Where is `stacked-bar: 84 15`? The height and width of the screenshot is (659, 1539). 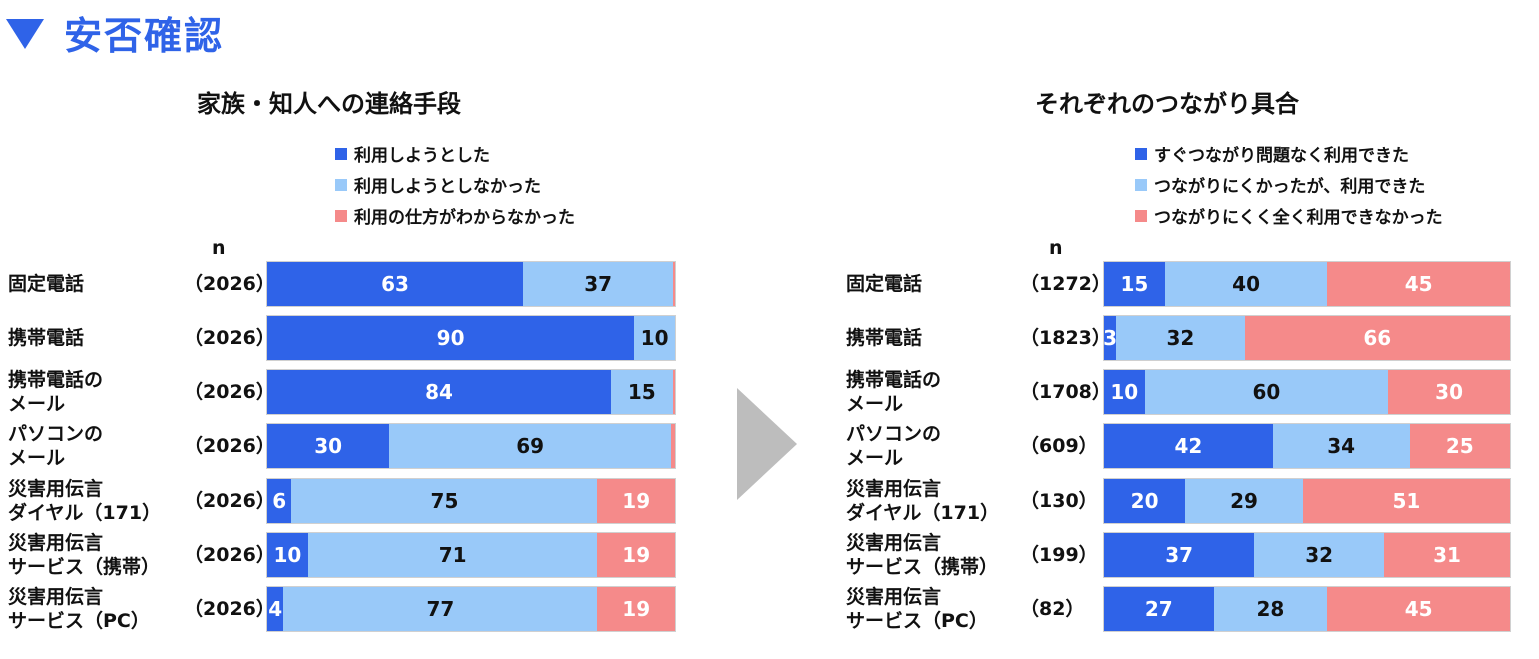 stacked-bar: 84 15 is located at coordinates (471, 392).